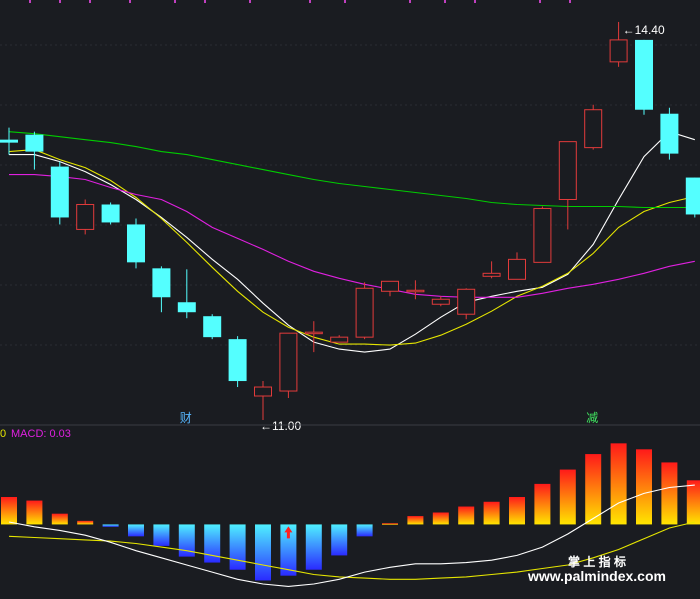  Describe the element at coordinates (3, 434) in the screenshot. I see `macd-prefix-label: 0` at that location.